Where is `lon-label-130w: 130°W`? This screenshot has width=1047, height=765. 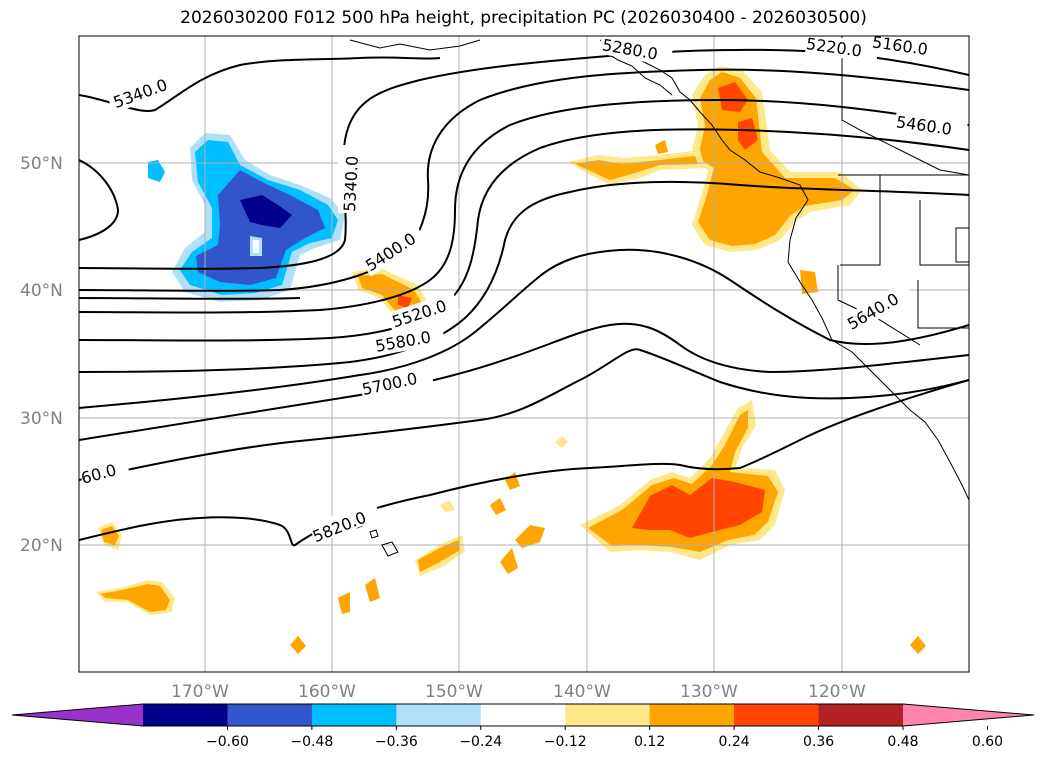 lon-label-130w: 130°W is located at coordinates (709, 692).